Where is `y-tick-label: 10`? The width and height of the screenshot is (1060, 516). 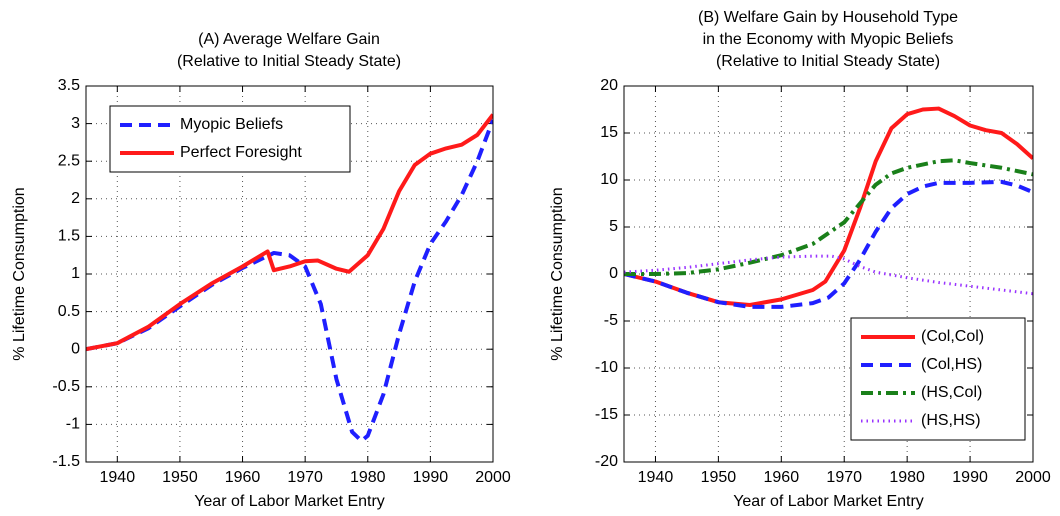
y-tick-label: 10 is located at coordinates (609, 179).